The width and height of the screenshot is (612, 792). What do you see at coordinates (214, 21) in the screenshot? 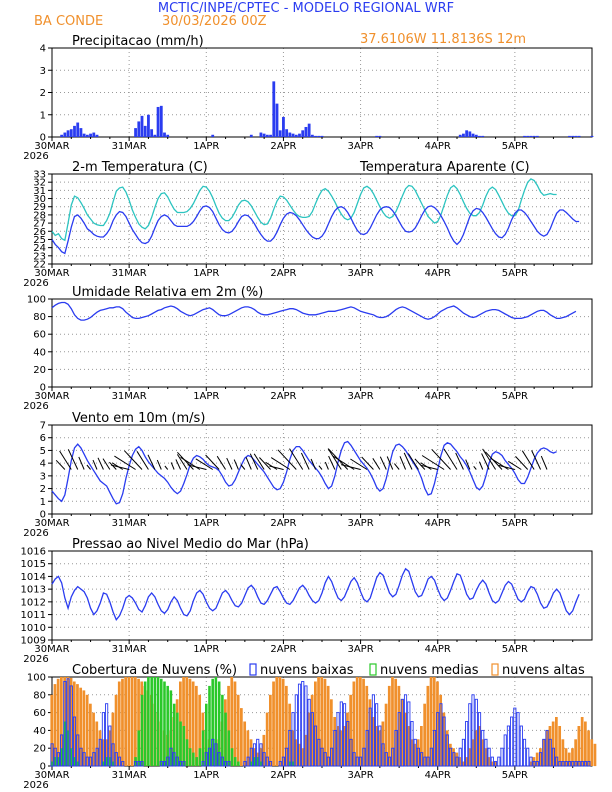
I see `header-run: 30/03/2026 00Z` at bounding box center [214, 21].